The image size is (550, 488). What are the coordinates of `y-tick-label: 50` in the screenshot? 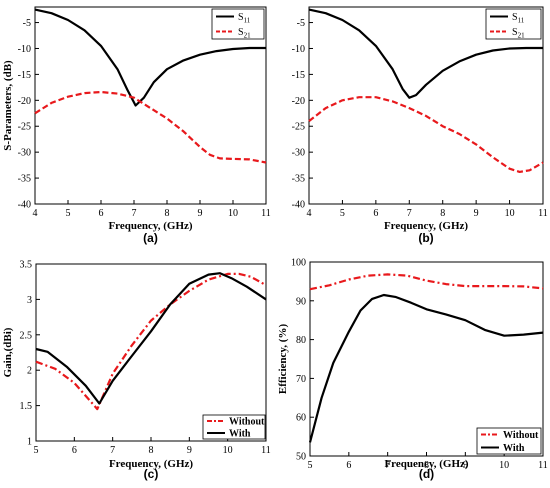 It's located at (301, 457).